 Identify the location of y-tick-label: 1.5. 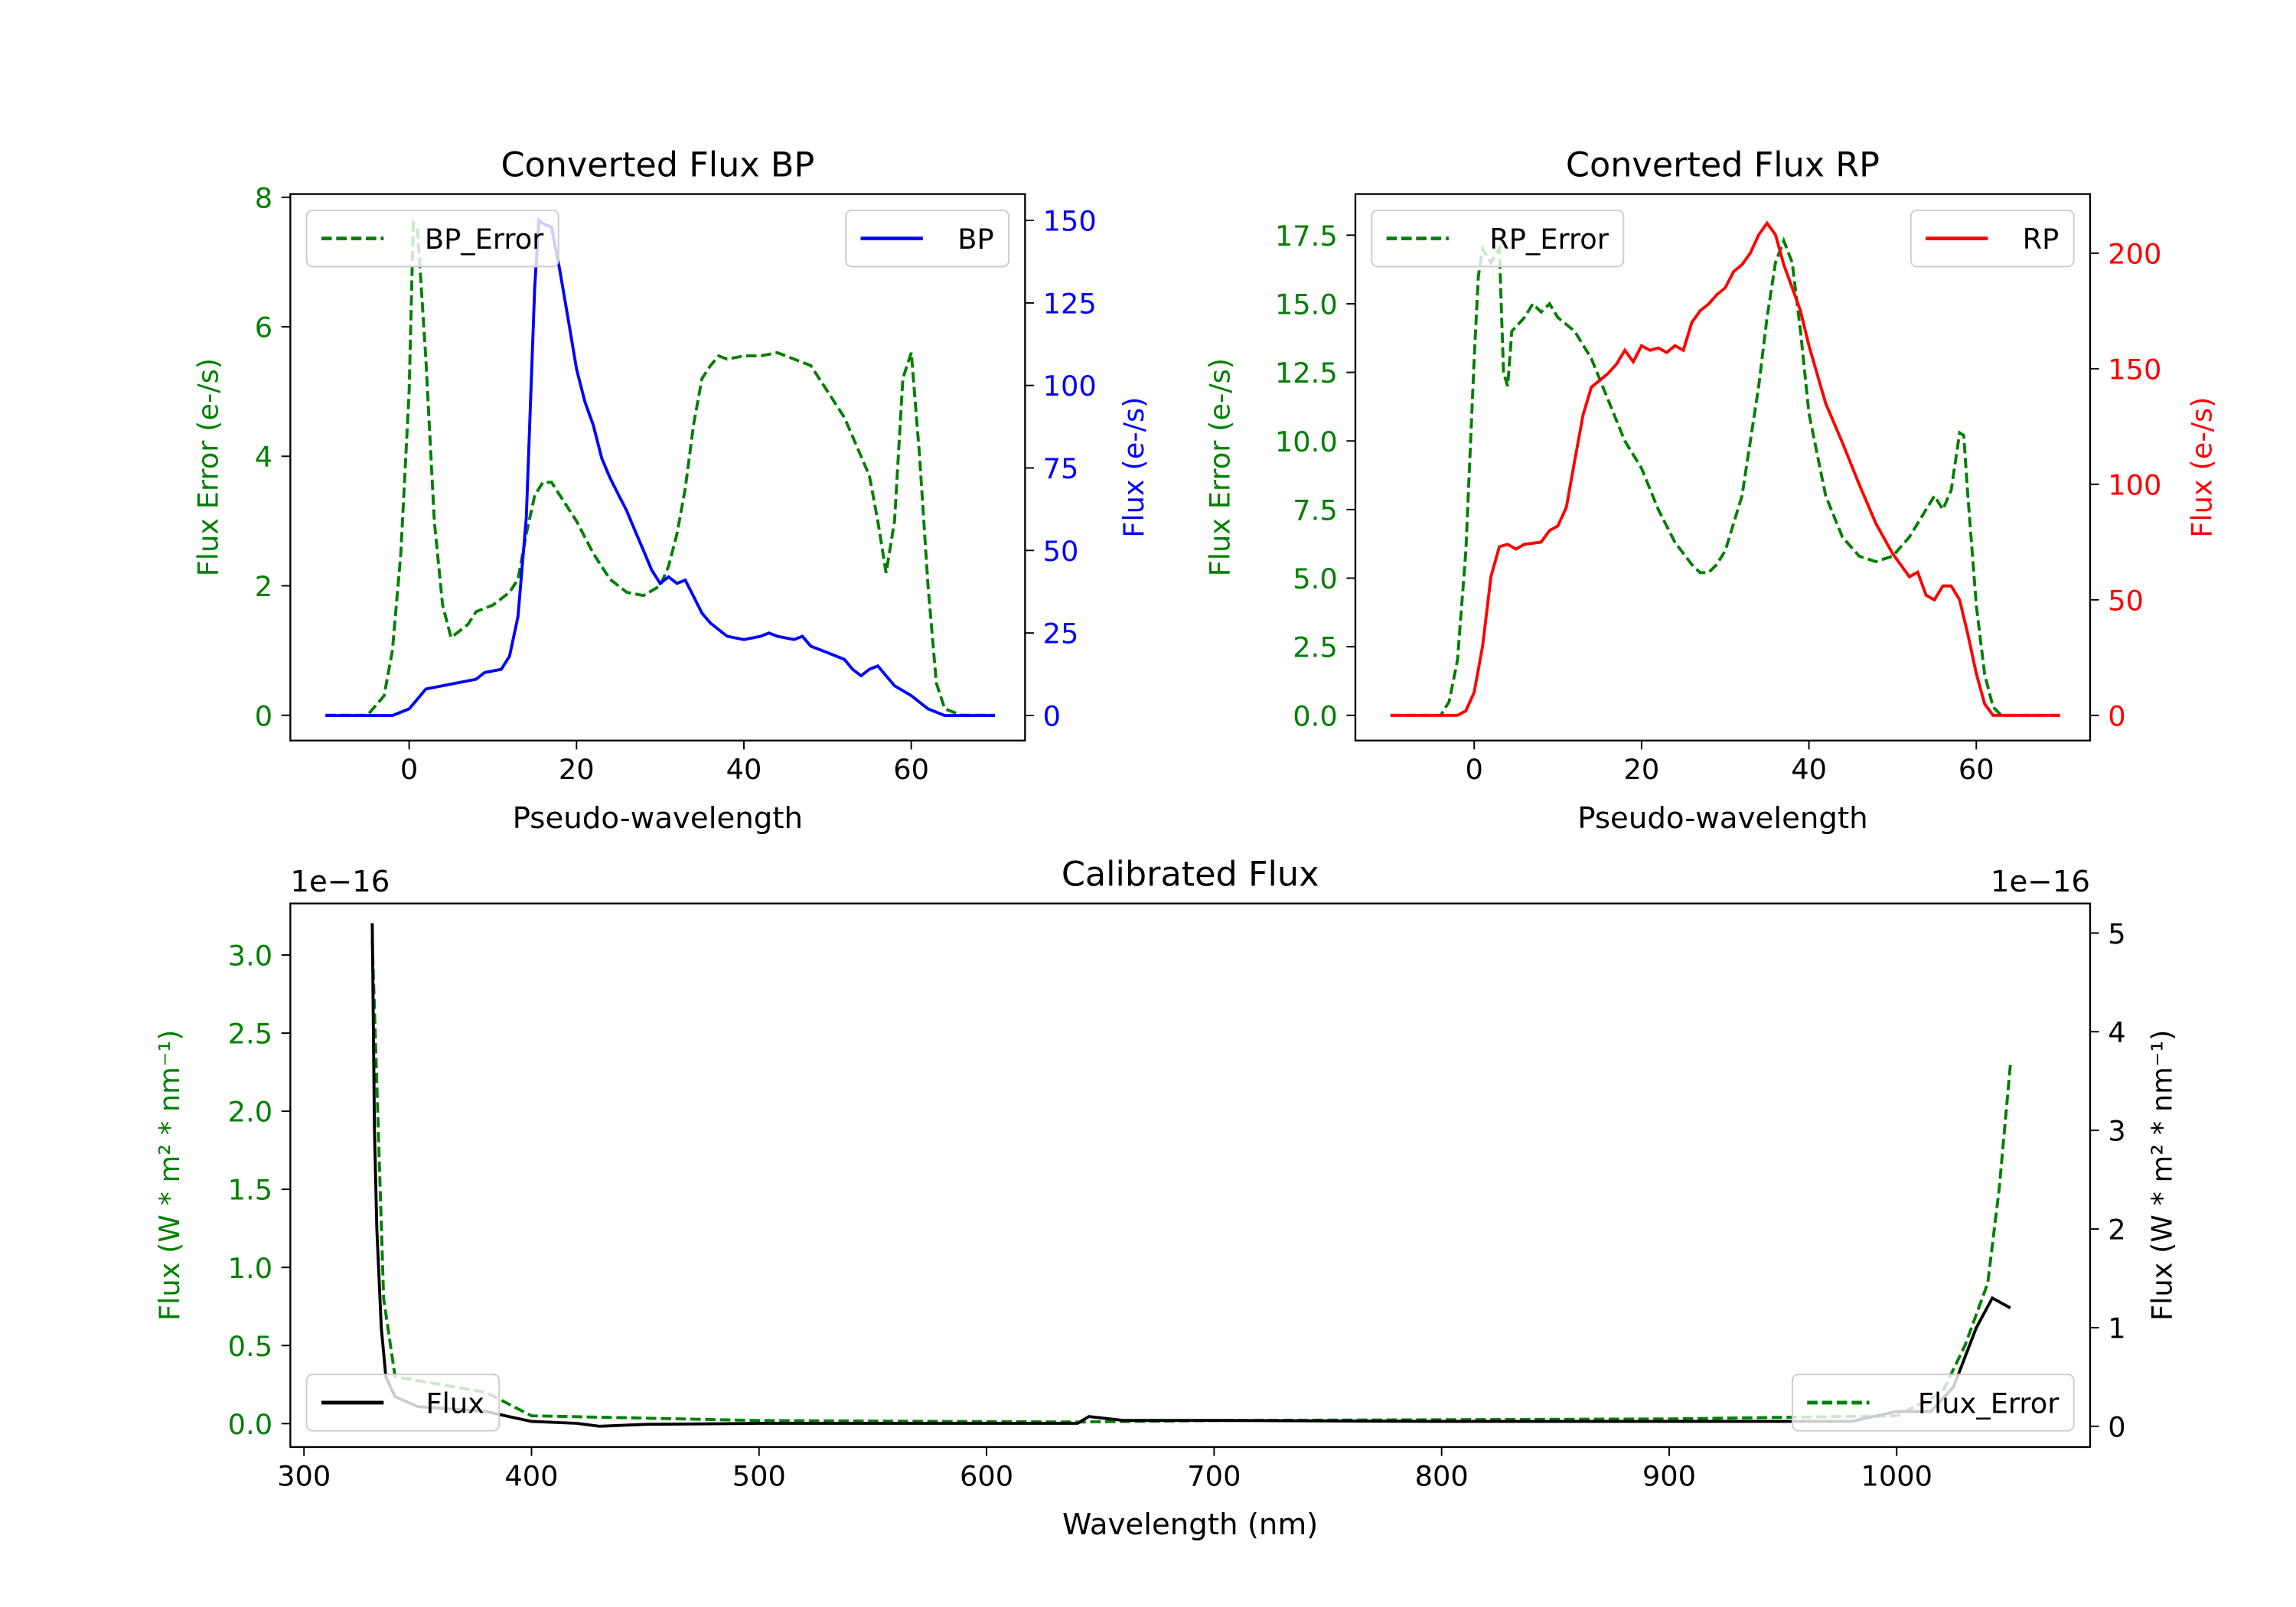
(250, 1190).